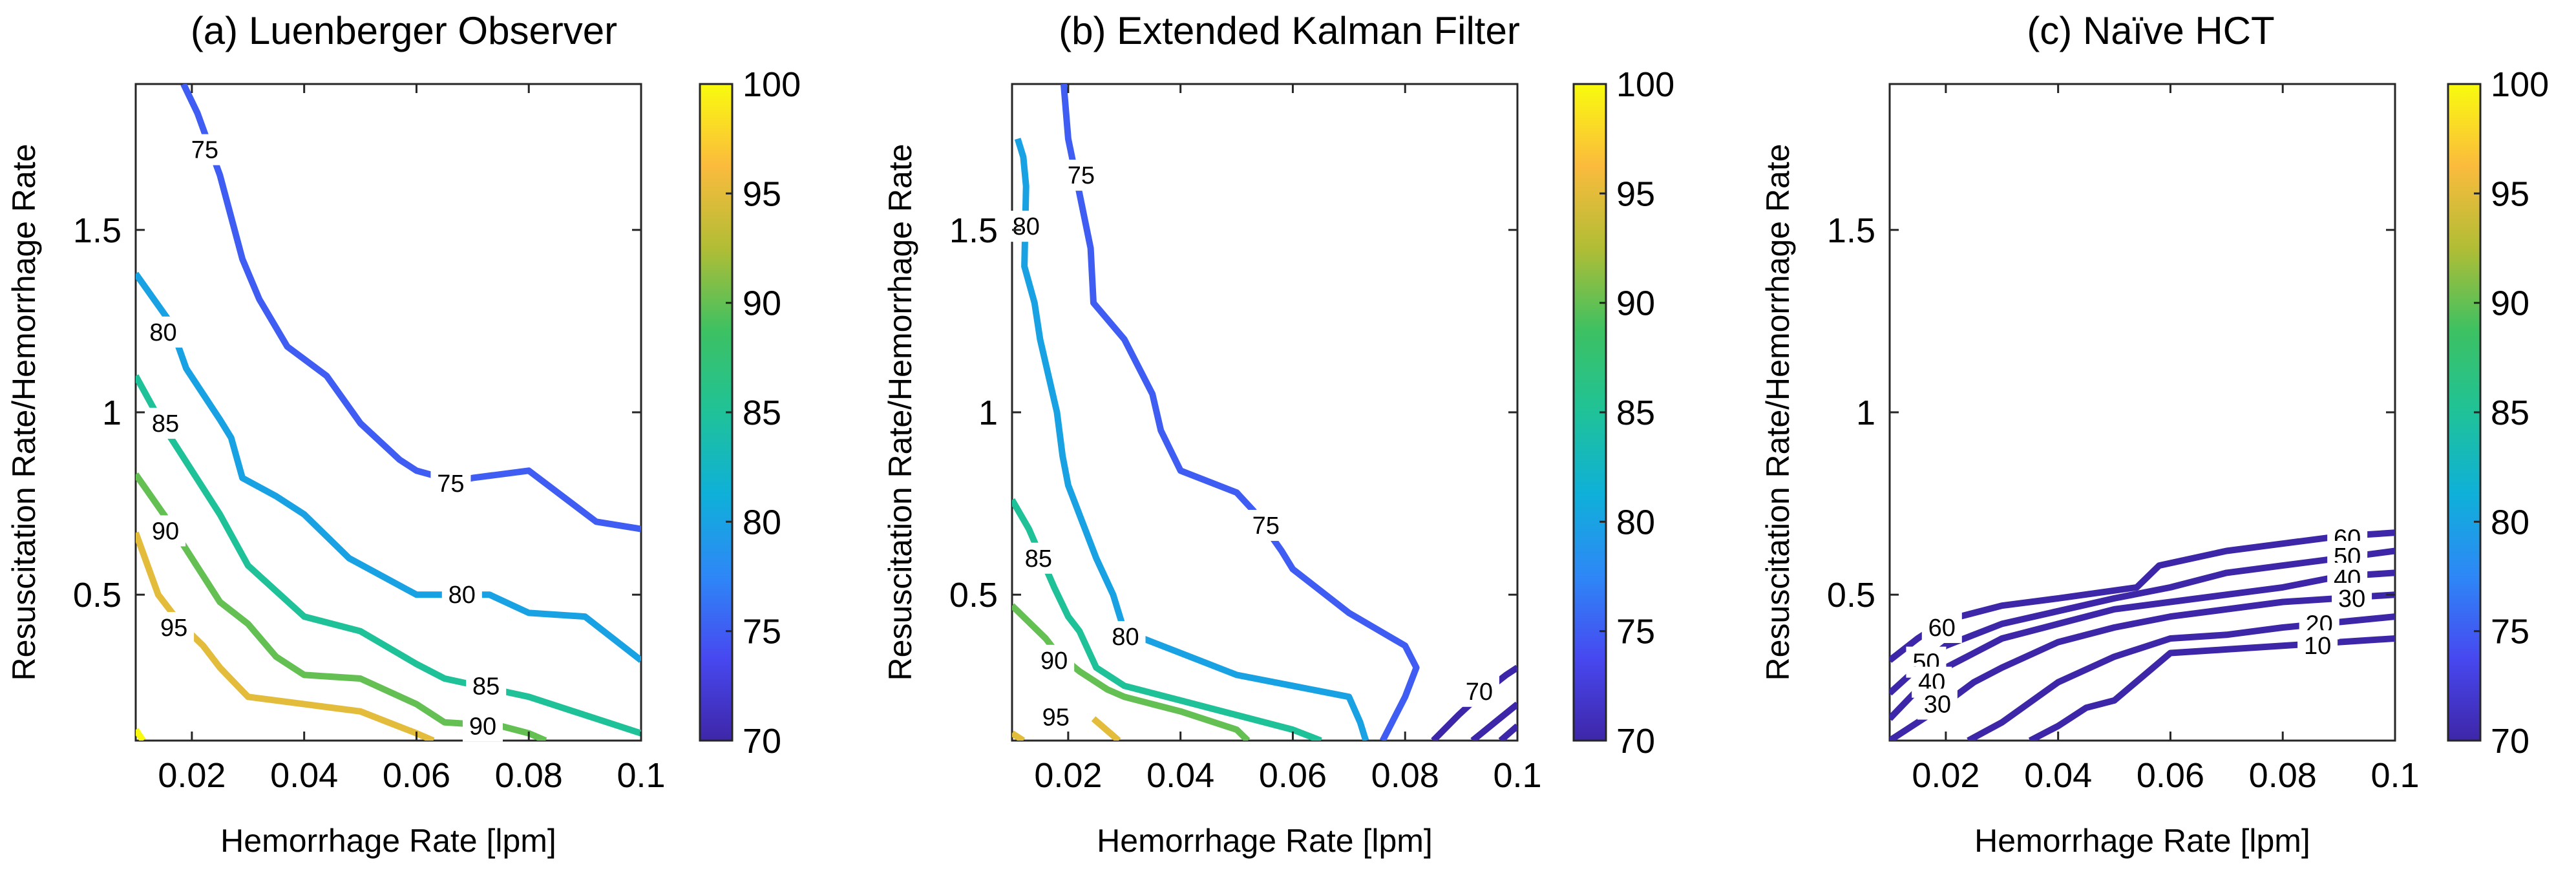  I want to click on panel-a-y-axis-label: Resuscitation Rate/Hemorrhage Rate, so click(24, 412).